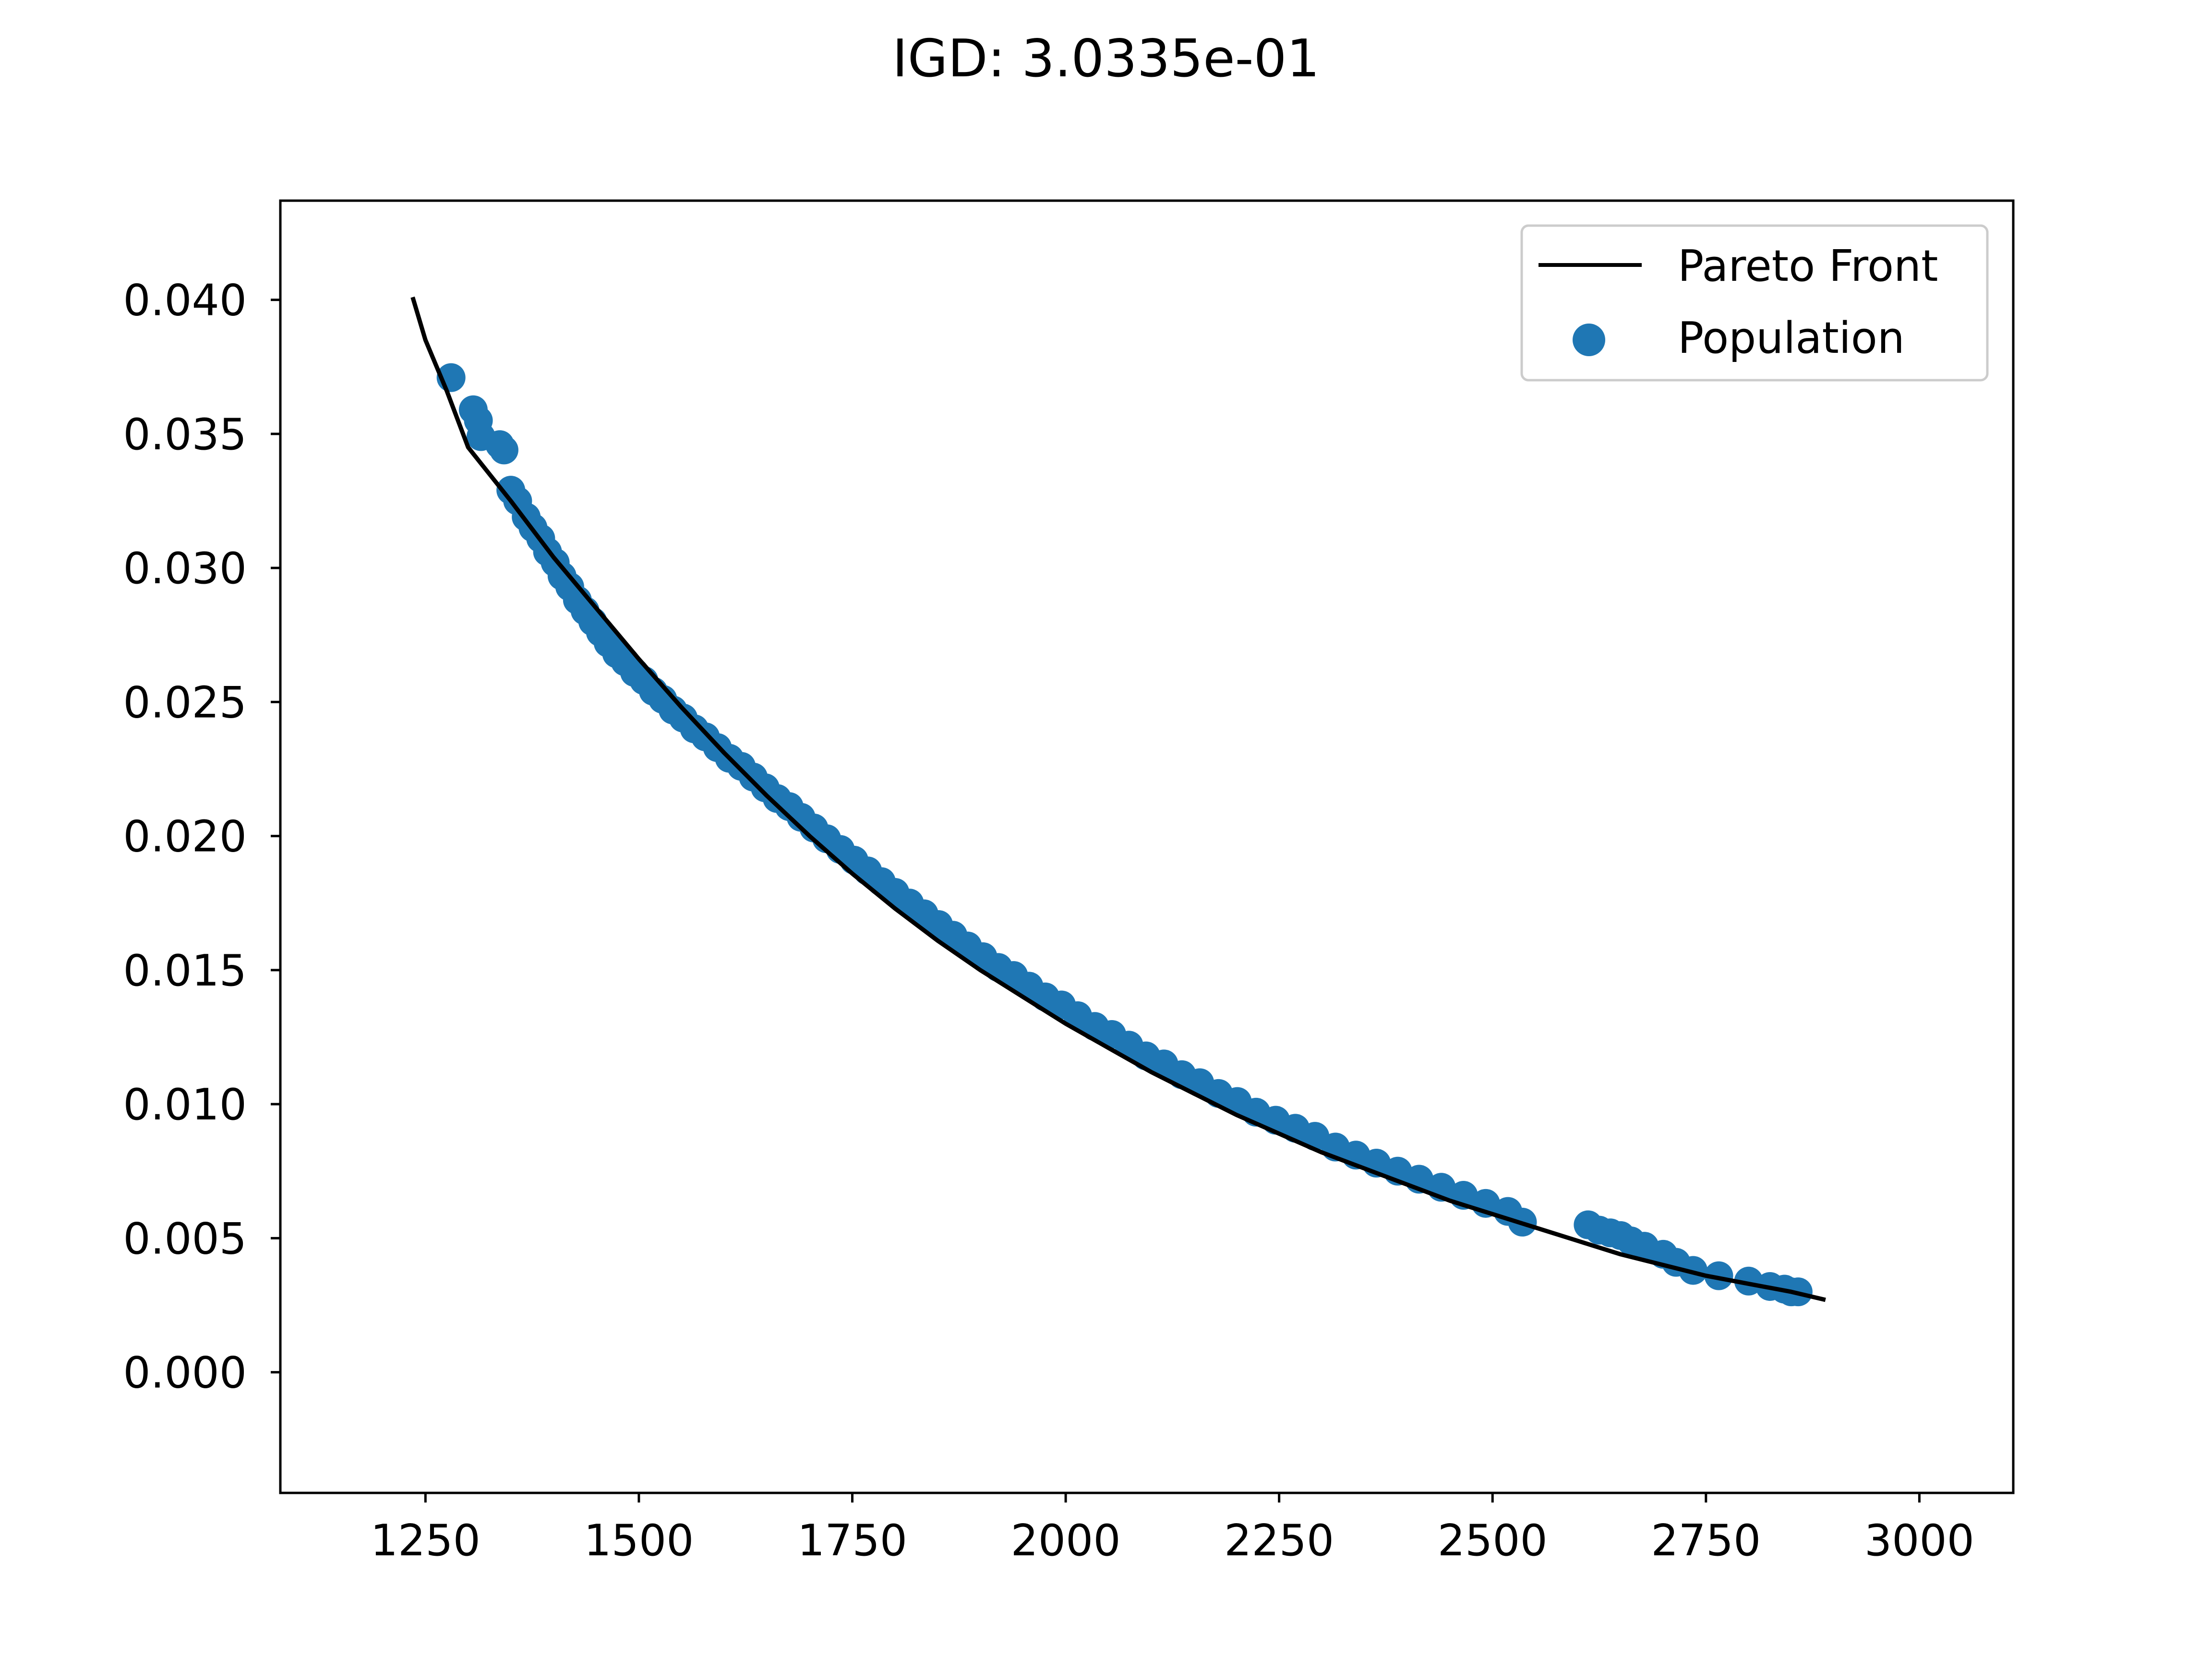 This screenshot has height=1659, width=2212. What do you see at coordinates (639, 1540) in the screenshot?
I see `x-tick-label: 1500` at bounding box center [639, 1540].